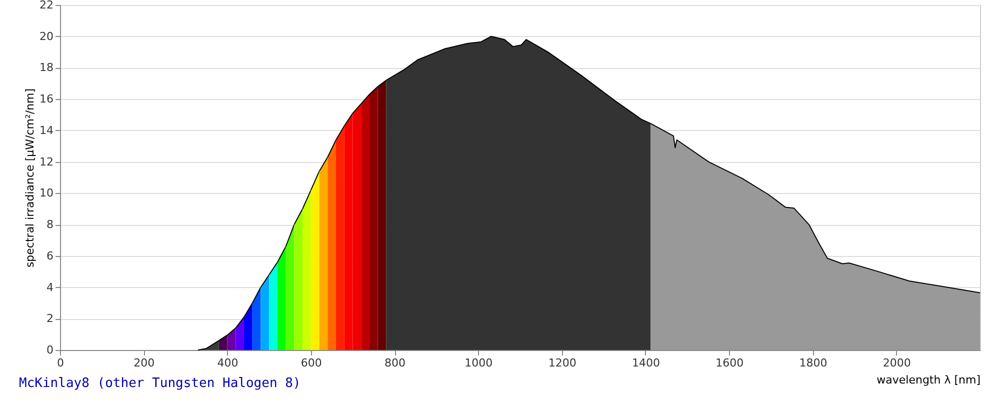  Describe the element at coordinates (928, 380) in the screenshot. I see `x-axis-title: wavelength λ [nm]` at that location.